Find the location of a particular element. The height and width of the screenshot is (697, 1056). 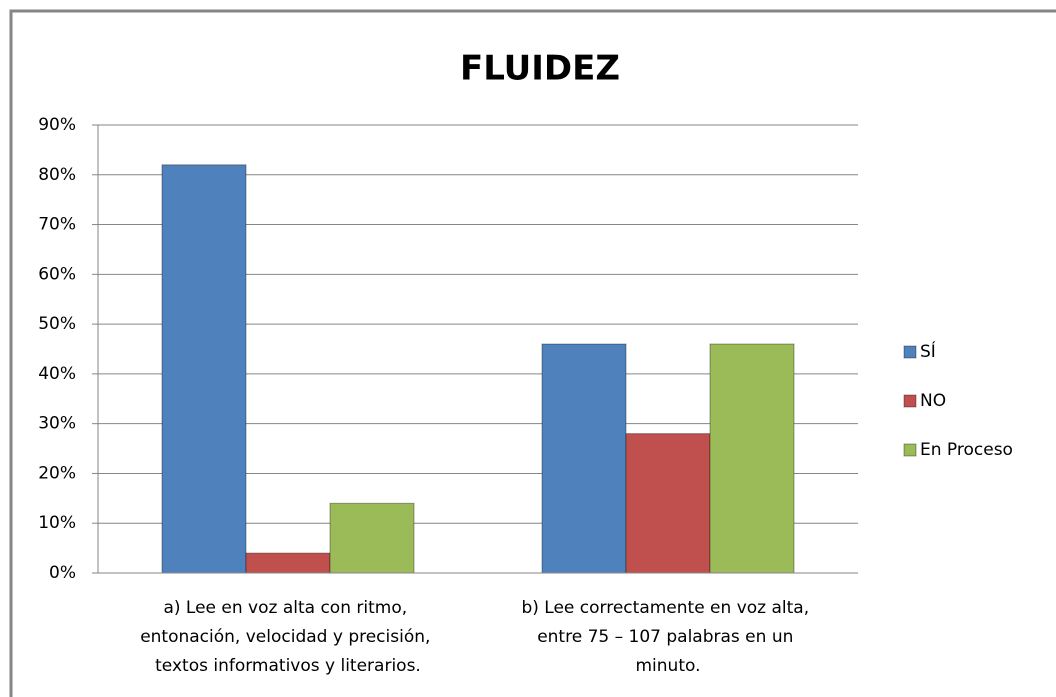

y-tick-label: 50% is located at coordinates (57, 324).